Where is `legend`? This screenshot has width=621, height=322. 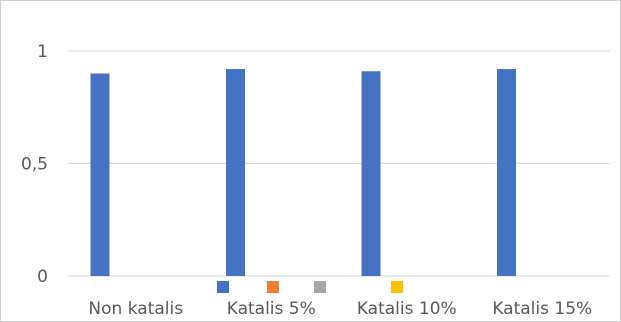
legend is located at coordinates (310, 287).